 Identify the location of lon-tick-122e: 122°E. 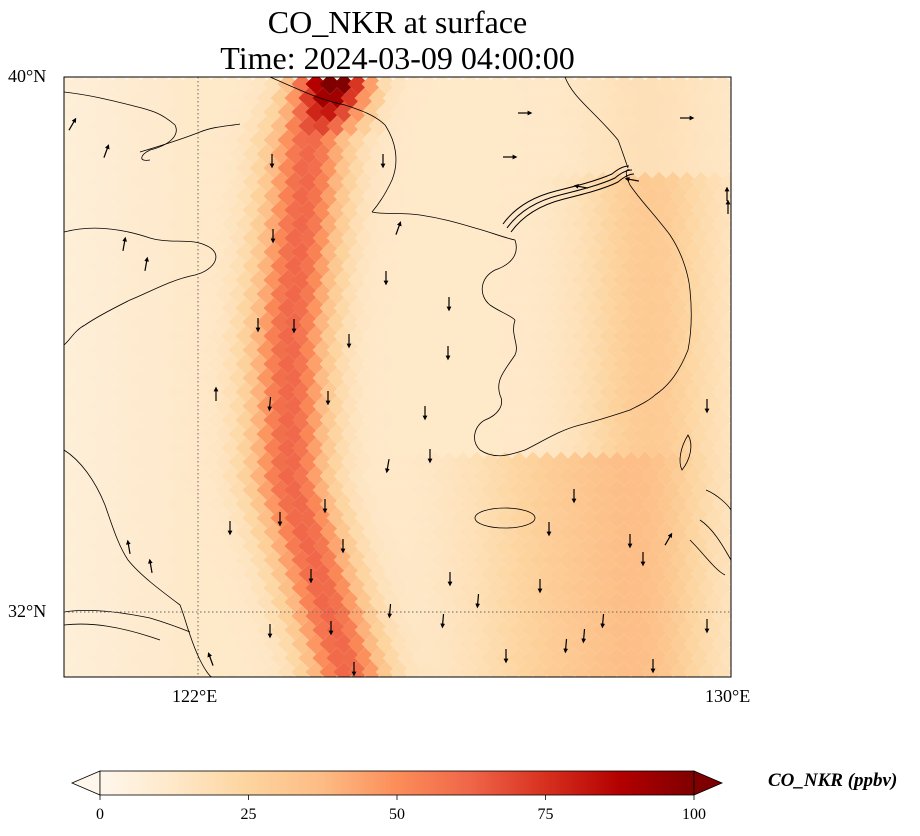
(195, 696).